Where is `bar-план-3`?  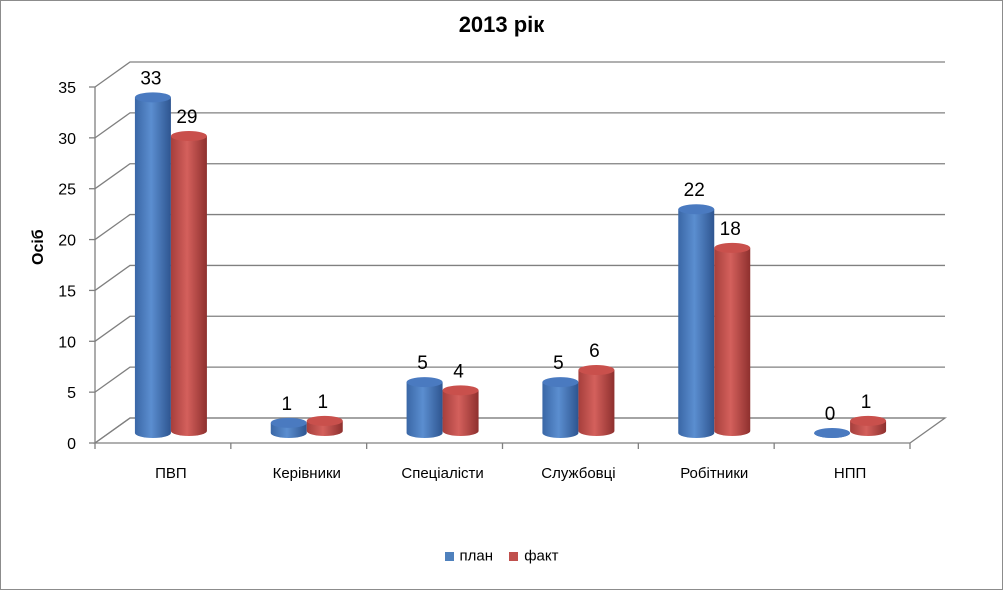 bar-план-3 is located at coordinates (560, 407).